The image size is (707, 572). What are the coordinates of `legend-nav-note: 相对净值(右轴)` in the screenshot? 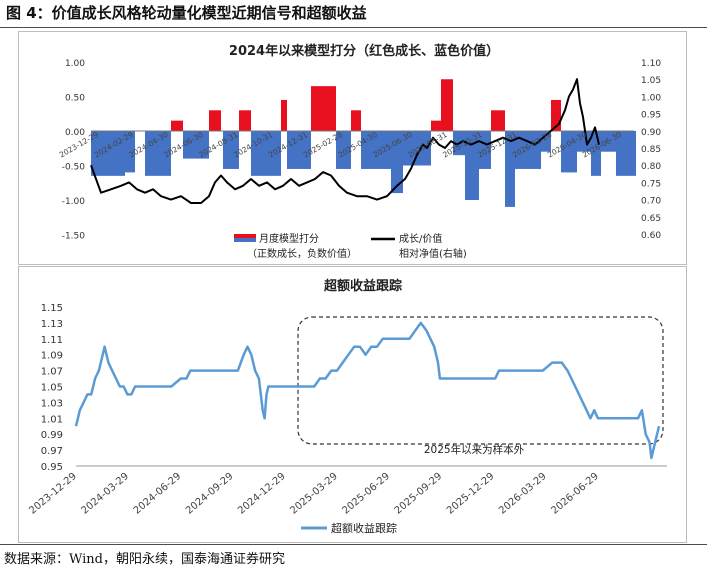 It's located at (433, 253).